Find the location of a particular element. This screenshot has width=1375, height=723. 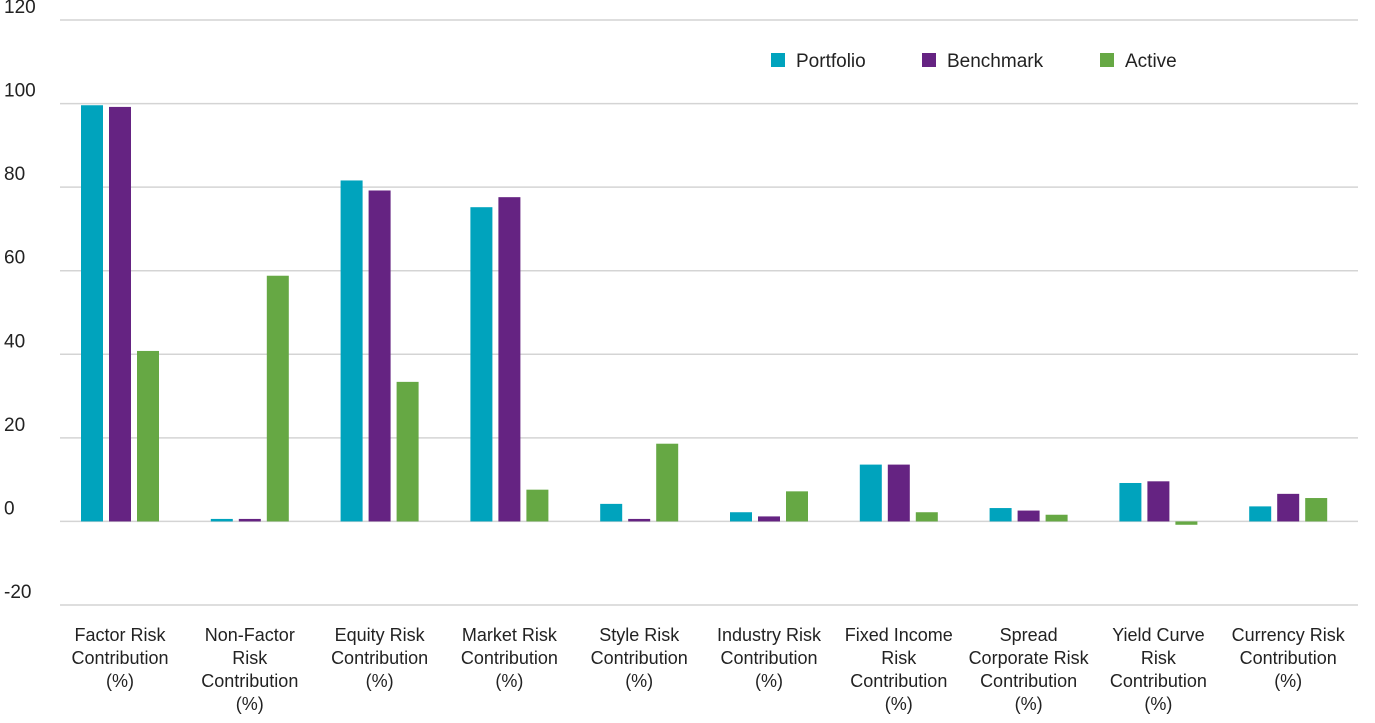

legend-swatch-portfolio is located at coordinates (778, 60).